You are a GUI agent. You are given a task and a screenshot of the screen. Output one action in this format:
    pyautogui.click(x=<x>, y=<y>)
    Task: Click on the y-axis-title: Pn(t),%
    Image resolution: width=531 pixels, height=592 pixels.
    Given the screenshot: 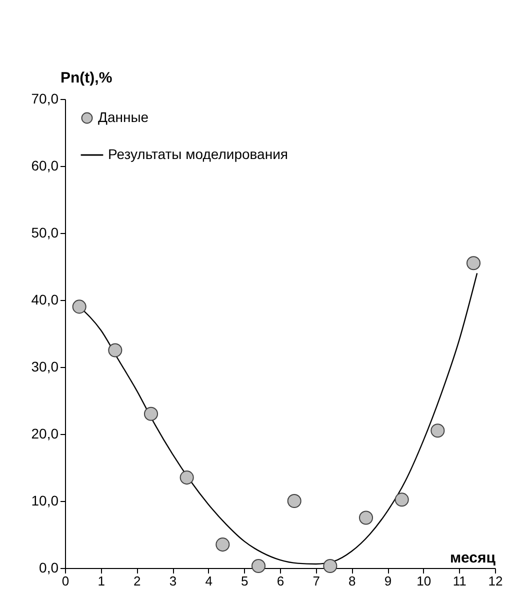 What is the action you would take?
    pyautogui.click(x=86, y=78)
    